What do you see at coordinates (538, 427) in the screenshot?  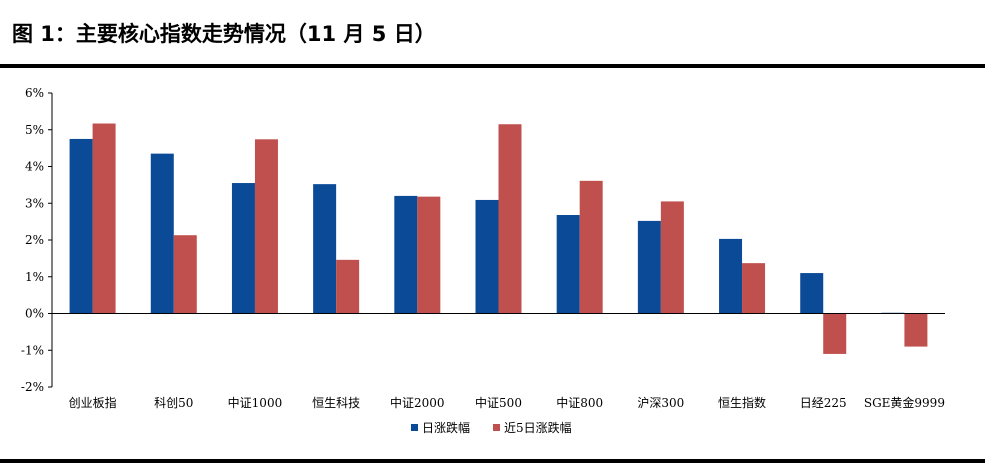 I see `legend-label: 近5日涨跌幅` at bounding box center [538, 427].